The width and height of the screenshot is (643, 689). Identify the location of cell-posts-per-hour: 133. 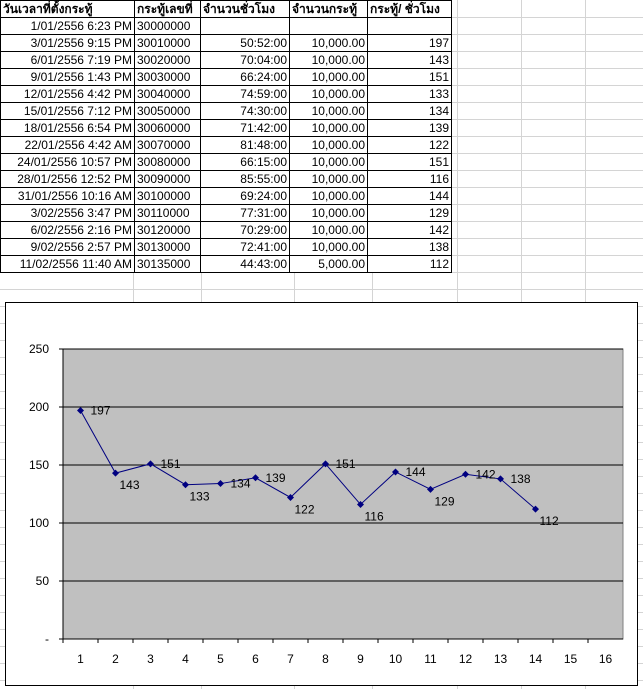
(409, 94).